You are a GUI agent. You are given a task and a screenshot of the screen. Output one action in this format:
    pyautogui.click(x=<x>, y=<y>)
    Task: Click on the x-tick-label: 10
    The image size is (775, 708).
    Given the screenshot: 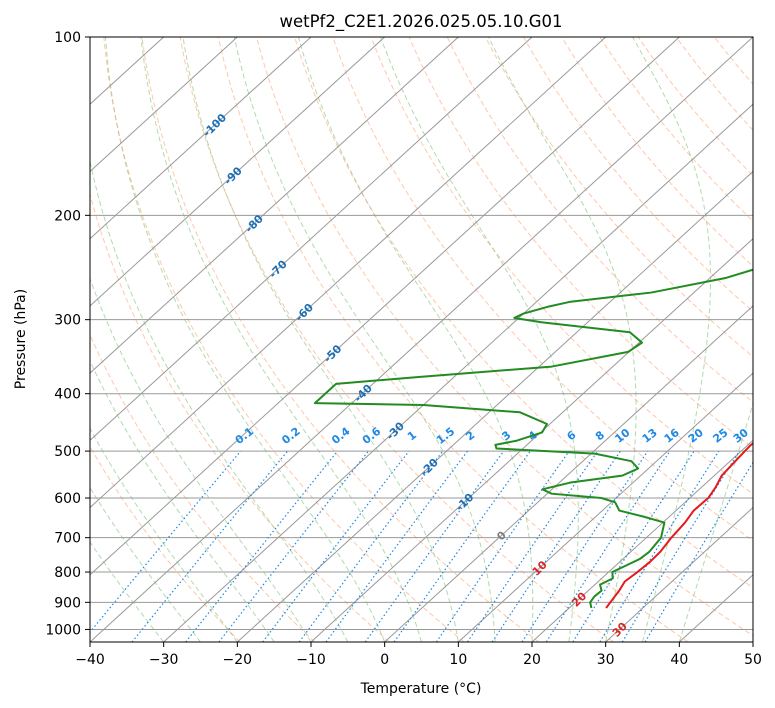 What is the action you would take?
    pyautogui.click(x=458, y=660)
    